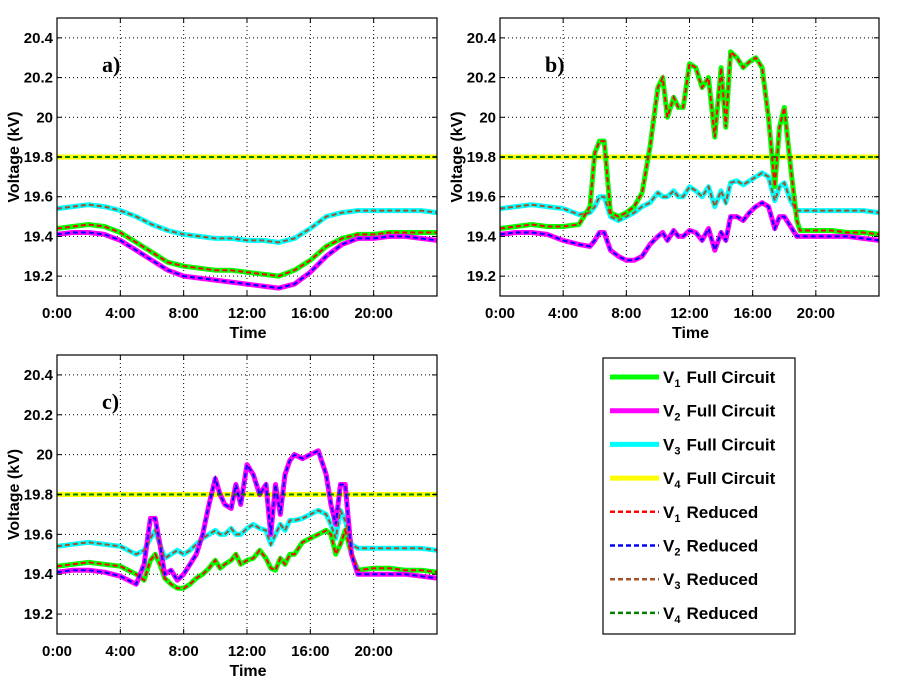 The image size is (904, 684). I want to click on legend-label: V1 Reduced, so click(710, 514).